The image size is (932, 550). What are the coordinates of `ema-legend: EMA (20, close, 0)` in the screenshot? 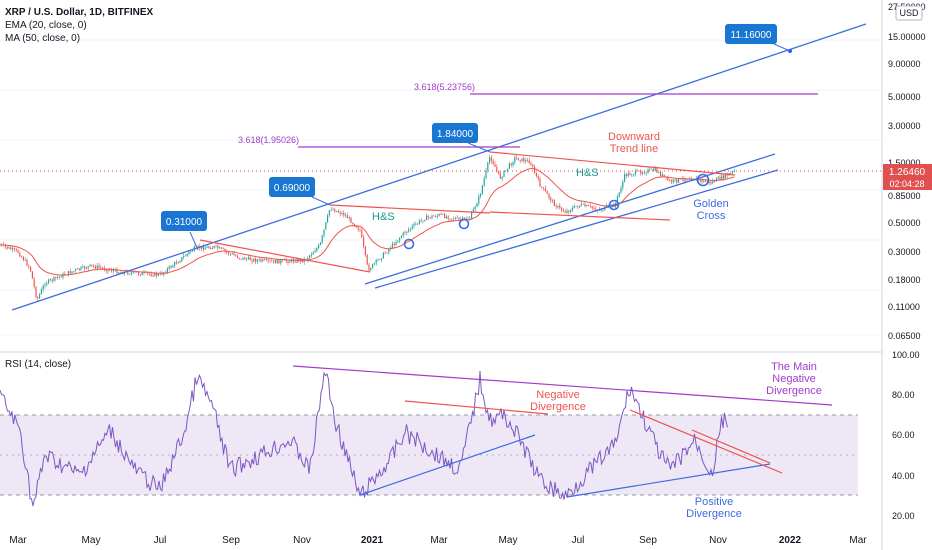 It's located at (46, 25).